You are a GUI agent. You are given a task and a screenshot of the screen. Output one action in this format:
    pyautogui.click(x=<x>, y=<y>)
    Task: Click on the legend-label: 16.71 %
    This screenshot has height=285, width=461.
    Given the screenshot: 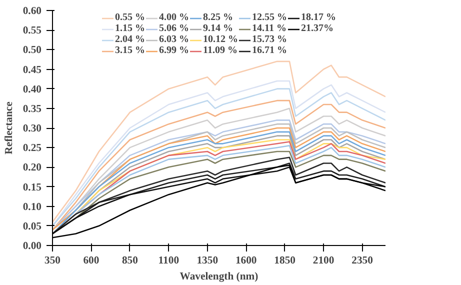 What is the action you would take?
    pyautogui.click(x=269, y=50)
    